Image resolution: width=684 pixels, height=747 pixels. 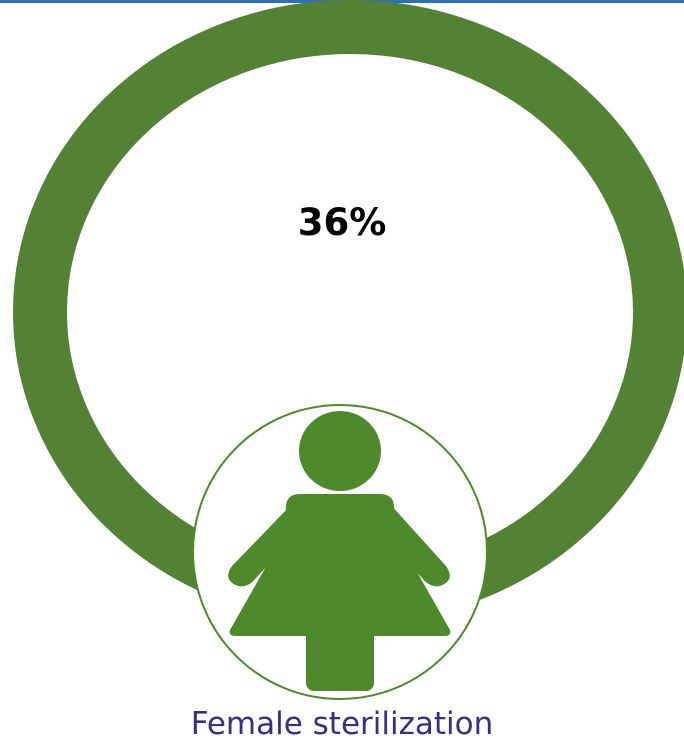 I want to click on female-person-icon, so click(x=339, y=551).